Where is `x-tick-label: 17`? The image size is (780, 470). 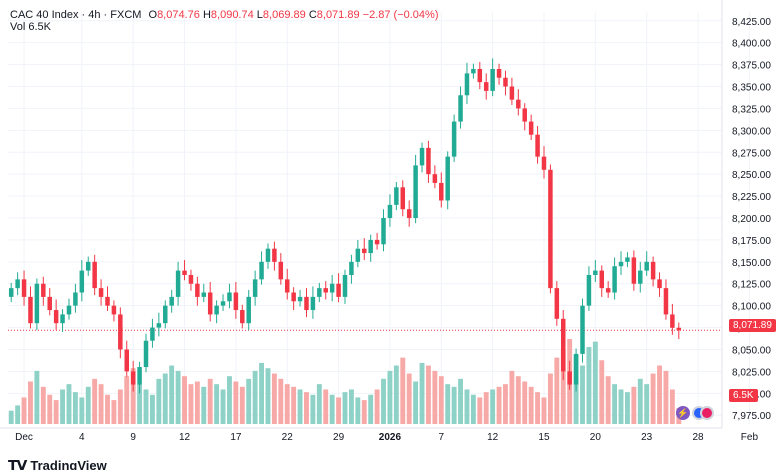
x-tick-label: 17 is located at coordinates (236, 437).